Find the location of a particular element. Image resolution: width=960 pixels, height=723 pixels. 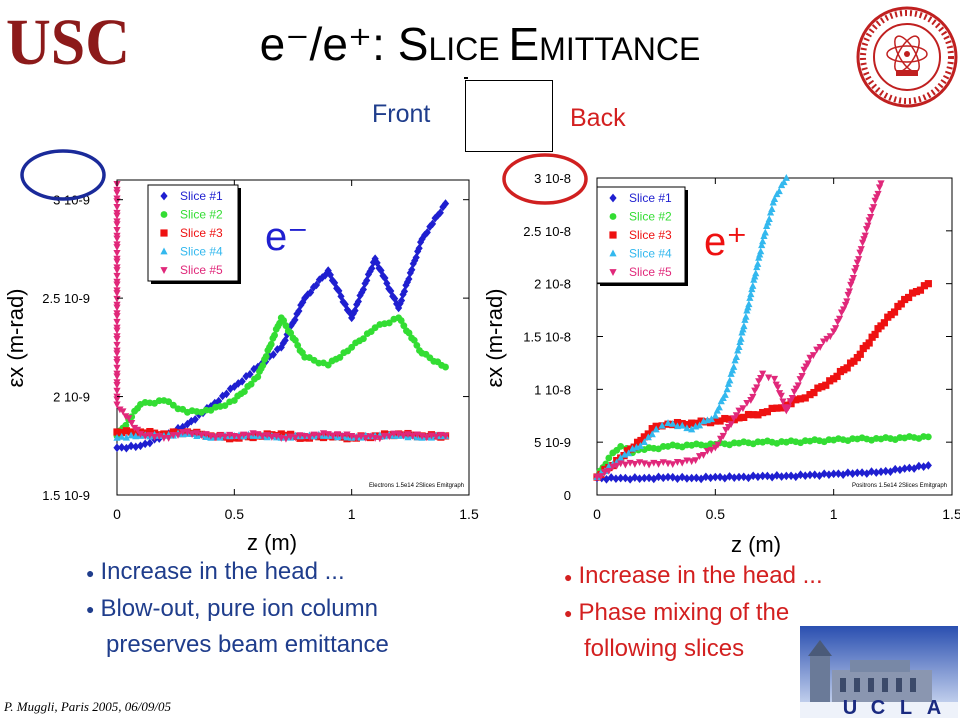

title-e: E is located at coordinates (524, 44).